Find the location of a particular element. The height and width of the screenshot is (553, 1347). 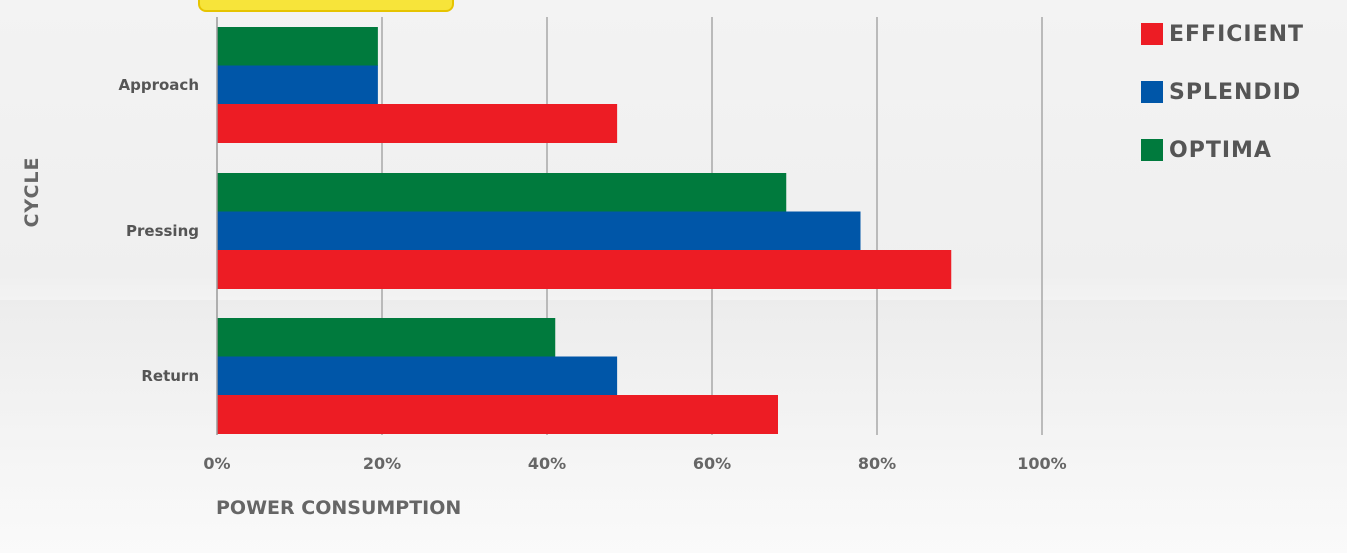

bar-pressing-optima is located at coordinates (502, 192).